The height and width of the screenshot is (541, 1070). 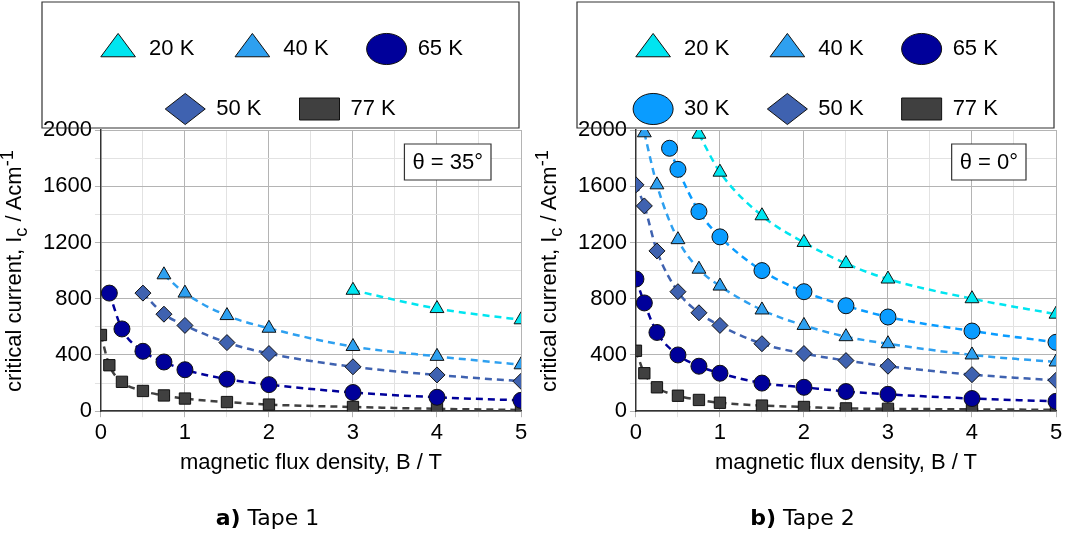 What do you see at coordinates (447, 162) in the screenshot?
I see `annotation: θ = 35°` at bounding box center [447, 162].